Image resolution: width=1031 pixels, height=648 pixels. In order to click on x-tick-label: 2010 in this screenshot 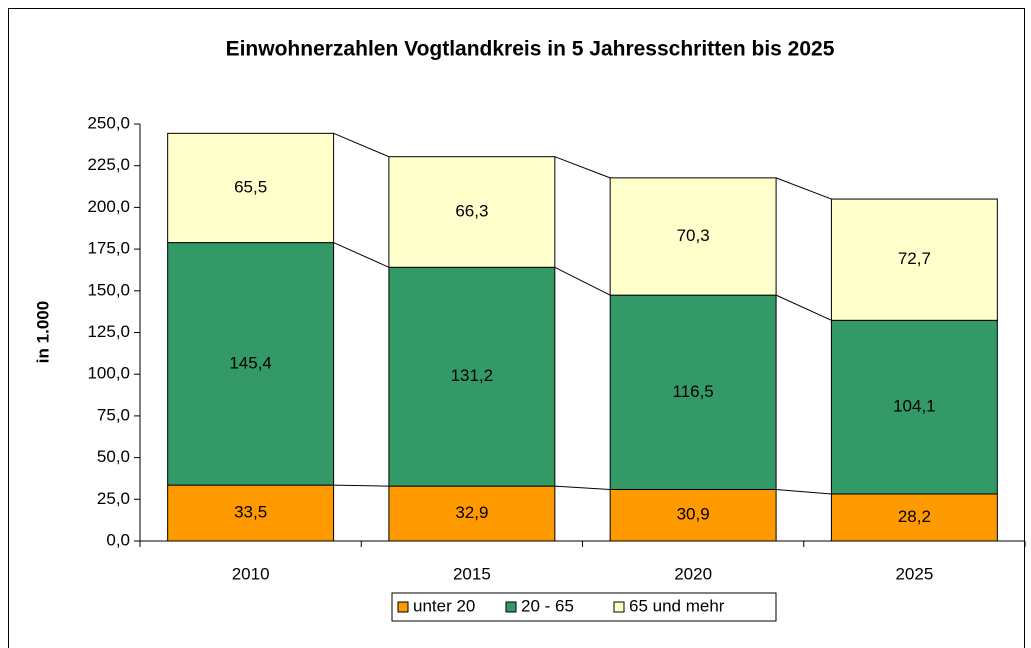, I will do `click(251, 573)`.